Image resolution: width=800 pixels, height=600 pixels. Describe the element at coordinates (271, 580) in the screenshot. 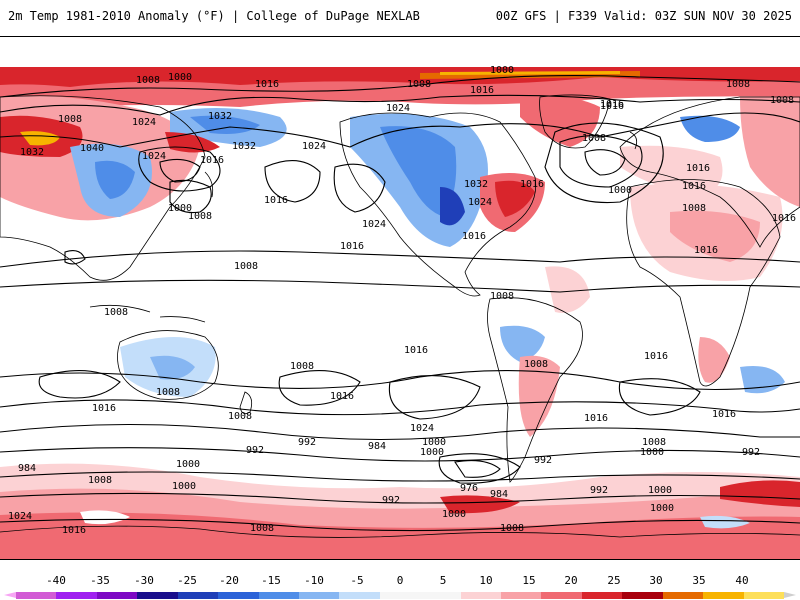

I see `legend-tick-label: -15` at that location.